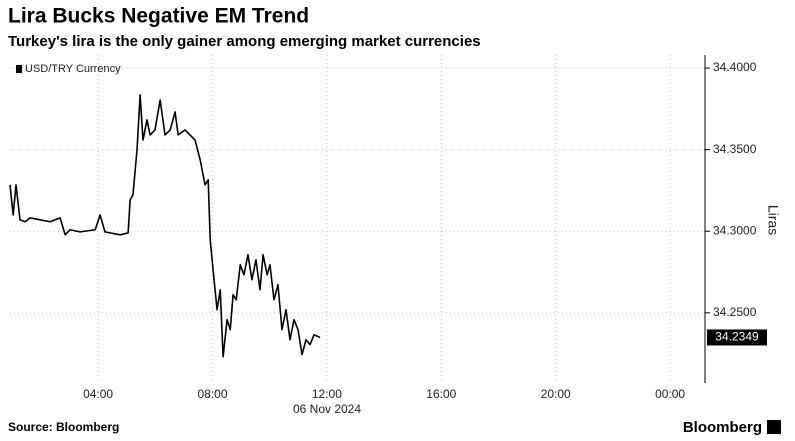 Image resolution: width=795 pixels, height=441 pixels. Describe the element at coordinates (556, 394) in the screenshot. I see `x-tick-label: 20:00` at that location.